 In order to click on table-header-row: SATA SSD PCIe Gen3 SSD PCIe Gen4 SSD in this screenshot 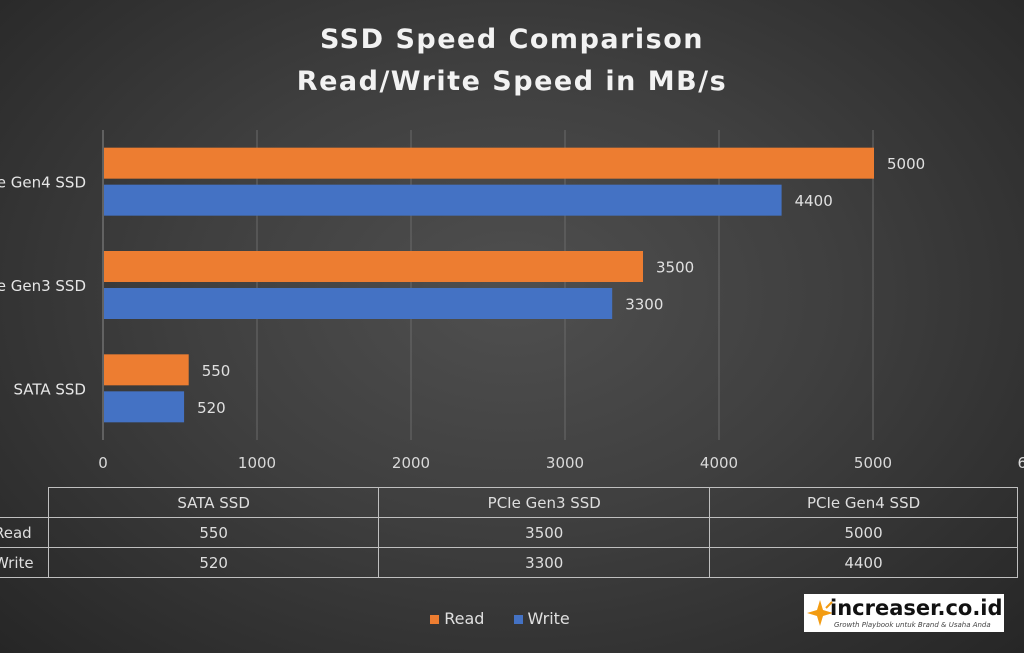, I will do `click(509, 502)`.